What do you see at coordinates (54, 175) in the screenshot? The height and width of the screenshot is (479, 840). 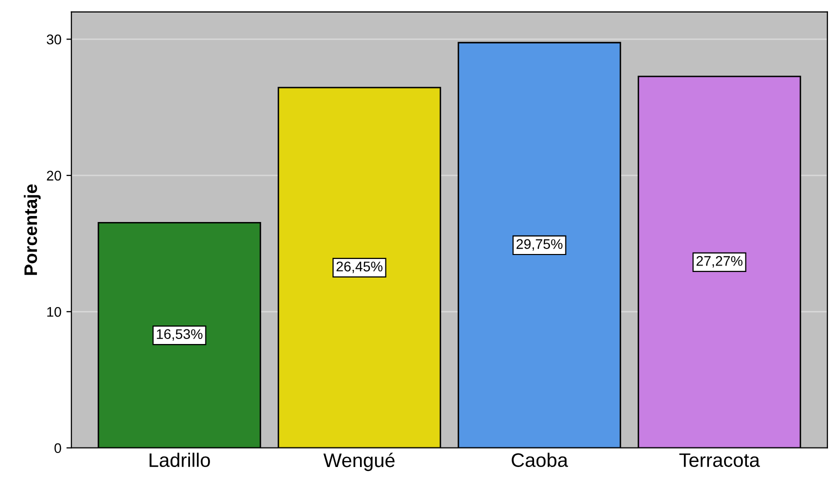 I see `y-tick-label: 20` at bounding box center [54, 175].